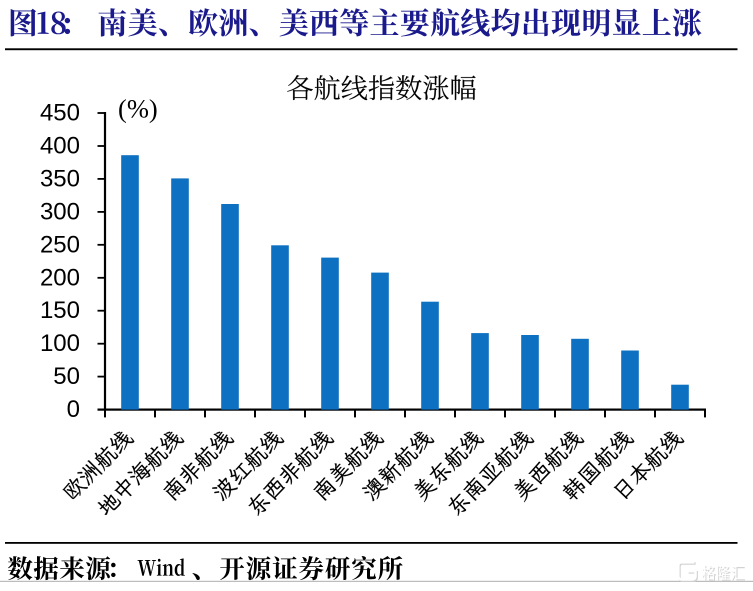 The width and height of the screenshot is (753, 591). I want to click on svg-text: 350, so click(60, 178).